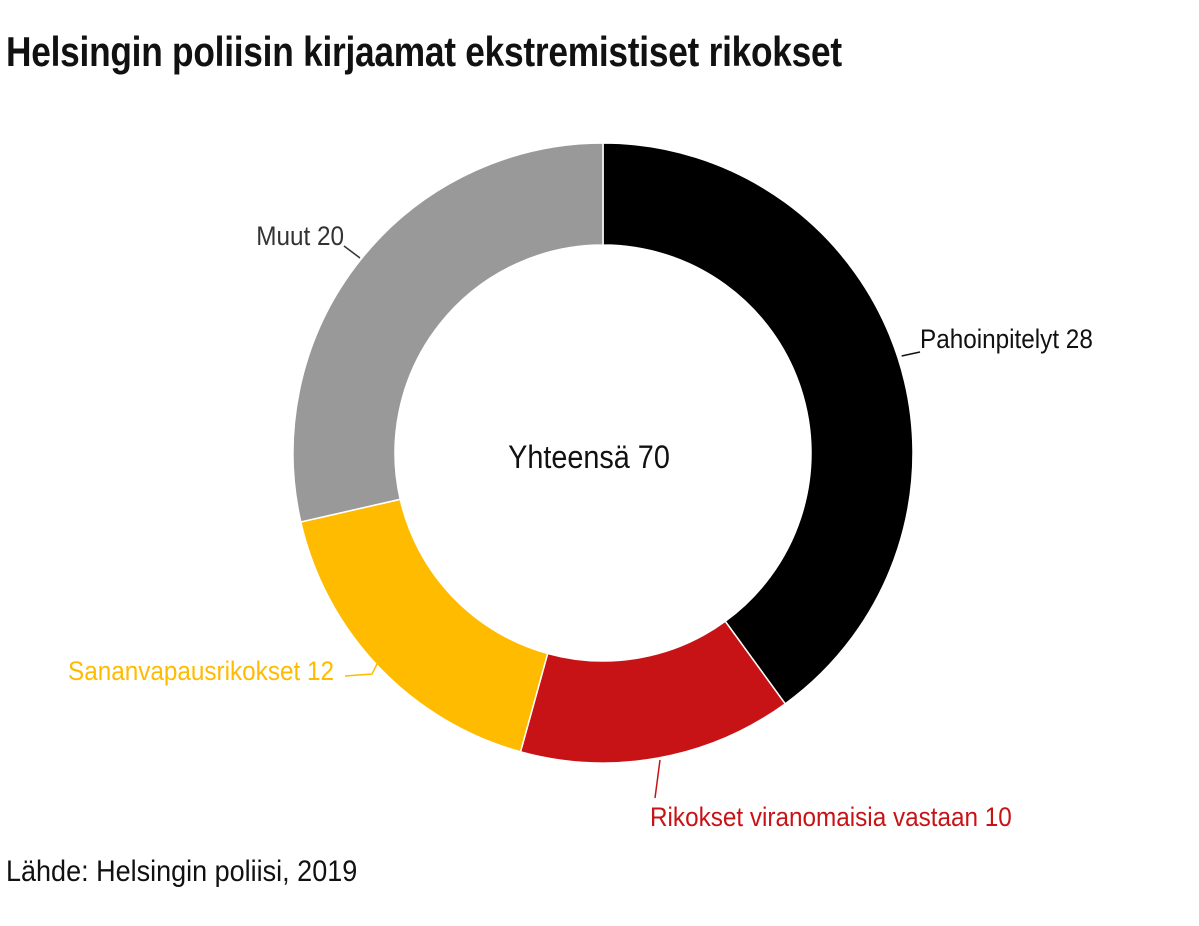 This screenshot has height=926, width=1199. Describe the element at coordinates (911, 354) in the screenshot. I see `leader-line-pahoinpitelyt` at that location.